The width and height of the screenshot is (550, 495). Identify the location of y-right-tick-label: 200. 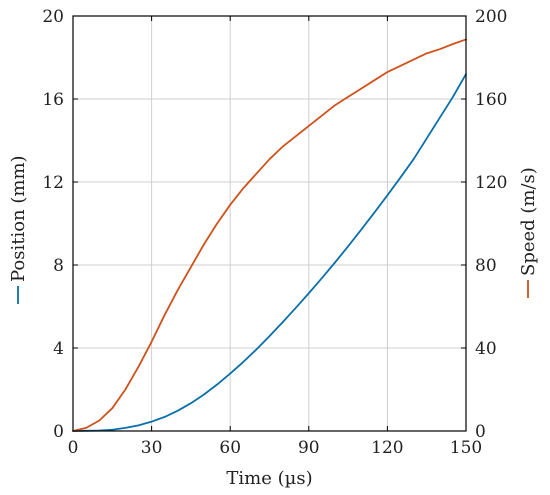
(491, 17).